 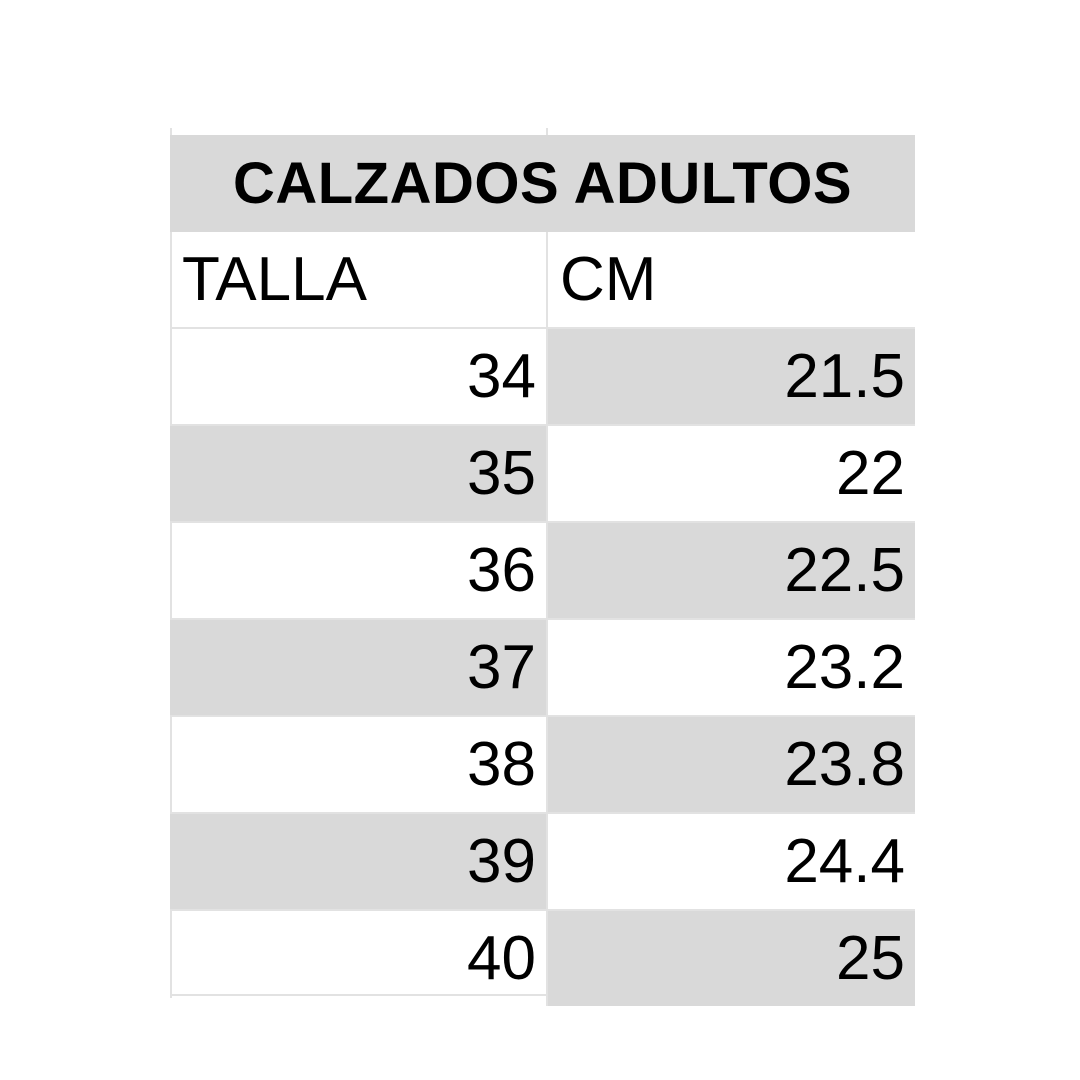 What do you see at coordinates (359, 861) in the screenshot?
I see `cell-talla: 39` at bounding box center [359, 861].